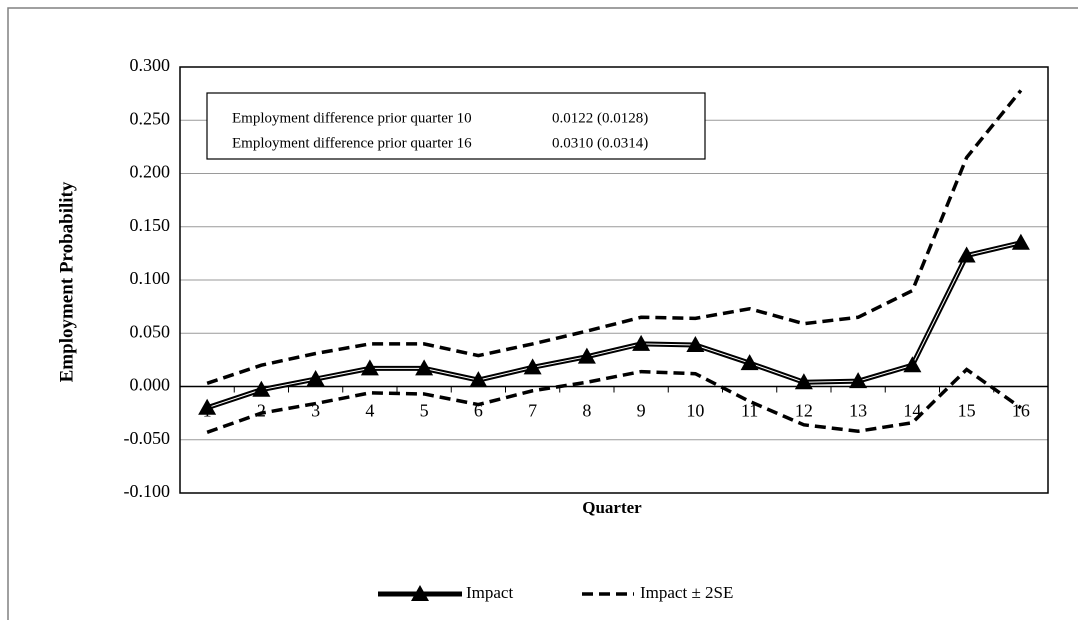 Image resolution: width=1078 pixels, height=625 pixels. What do you see at coordinates (912, 411) in the screenshot?
I see `x-tick-label: 14` at bounding box center [912, 411].